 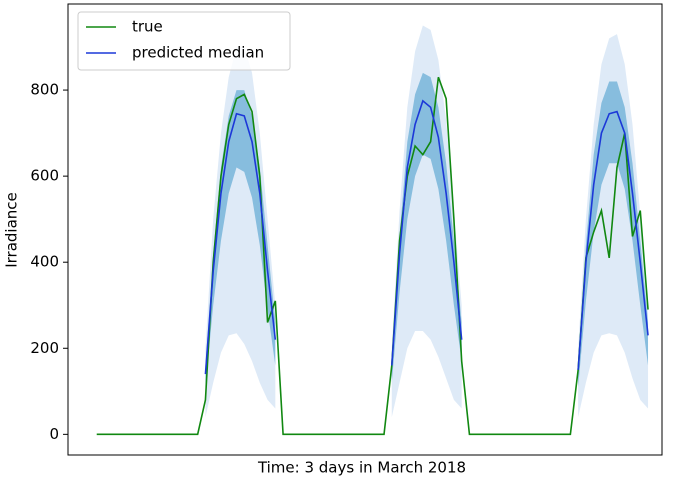 I want to click on y-tick-label: 600, so click(x=44, y=176).